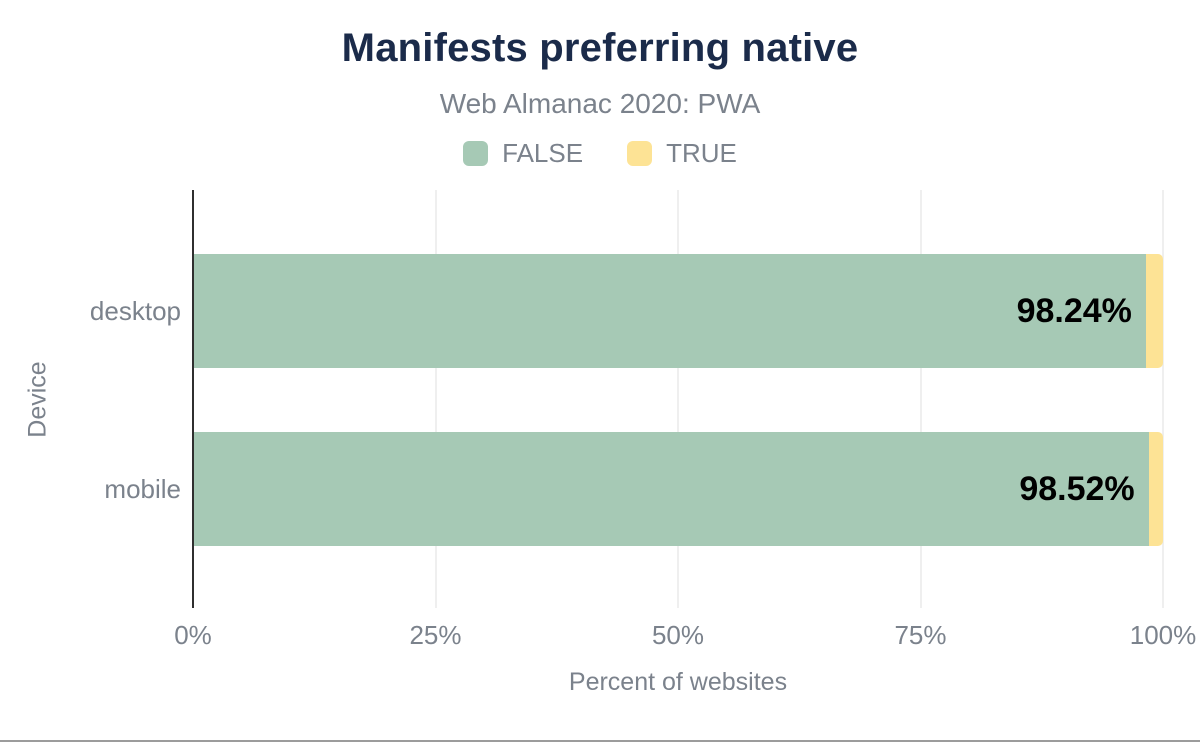 The height and width of the screenshot is (742, 1200). Describe the element at coordinates (193, 399) in the screenshot. I see `y-axis-line` at that location.